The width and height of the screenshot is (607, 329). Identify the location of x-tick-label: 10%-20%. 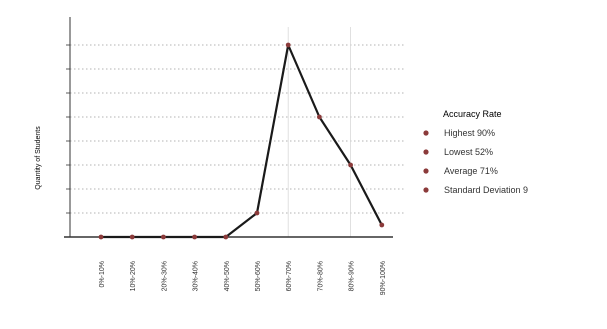
(133, 276).